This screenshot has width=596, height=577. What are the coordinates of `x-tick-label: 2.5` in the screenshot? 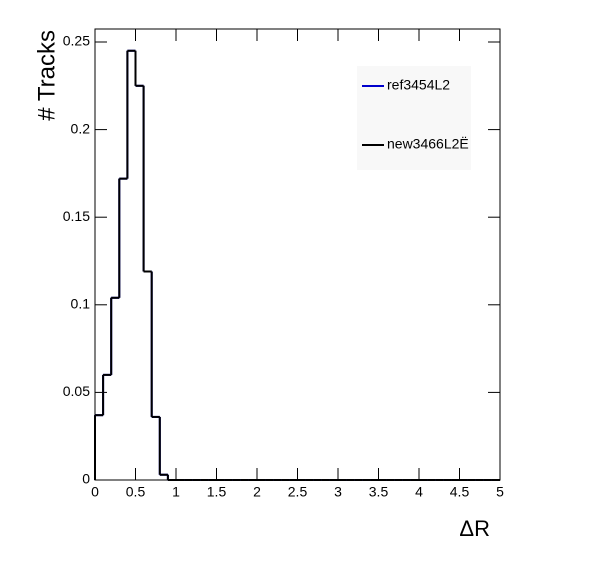 It's located at (298, 492).